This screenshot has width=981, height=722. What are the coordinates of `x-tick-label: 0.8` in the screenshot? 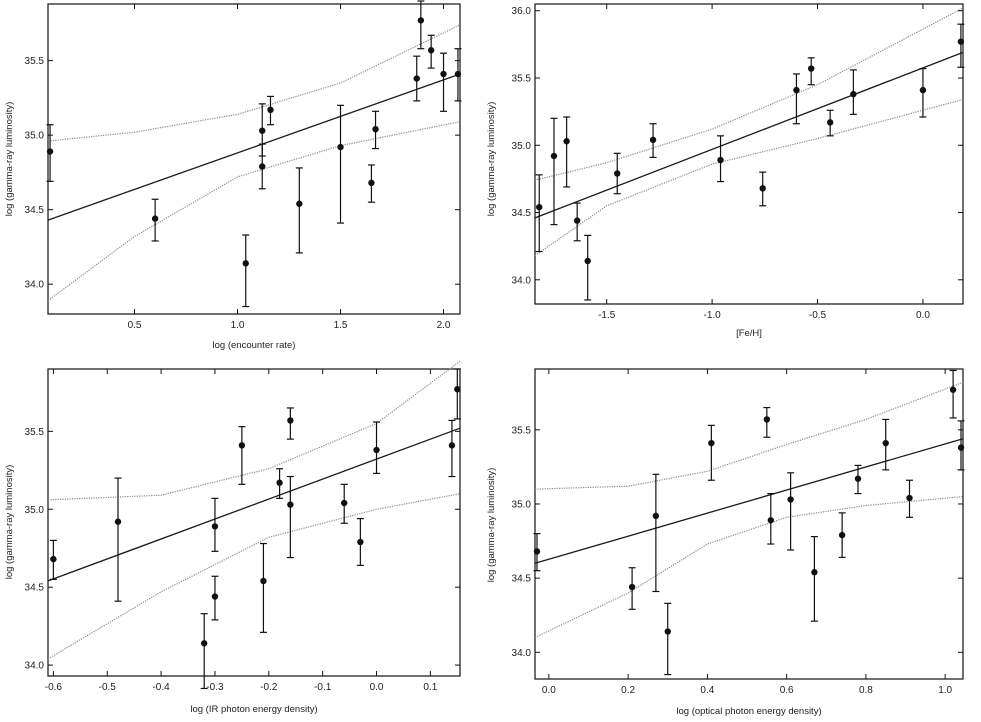 It's located at (866, 690).